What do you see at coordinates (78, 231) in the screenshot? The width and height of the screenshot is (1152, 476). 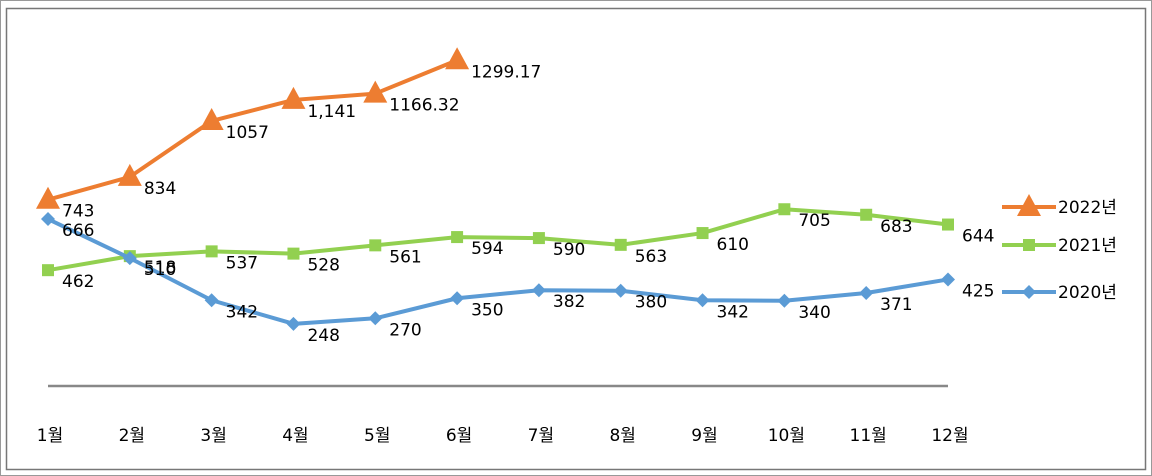 I see `data-label: 666` at bounding box center [78, 231].